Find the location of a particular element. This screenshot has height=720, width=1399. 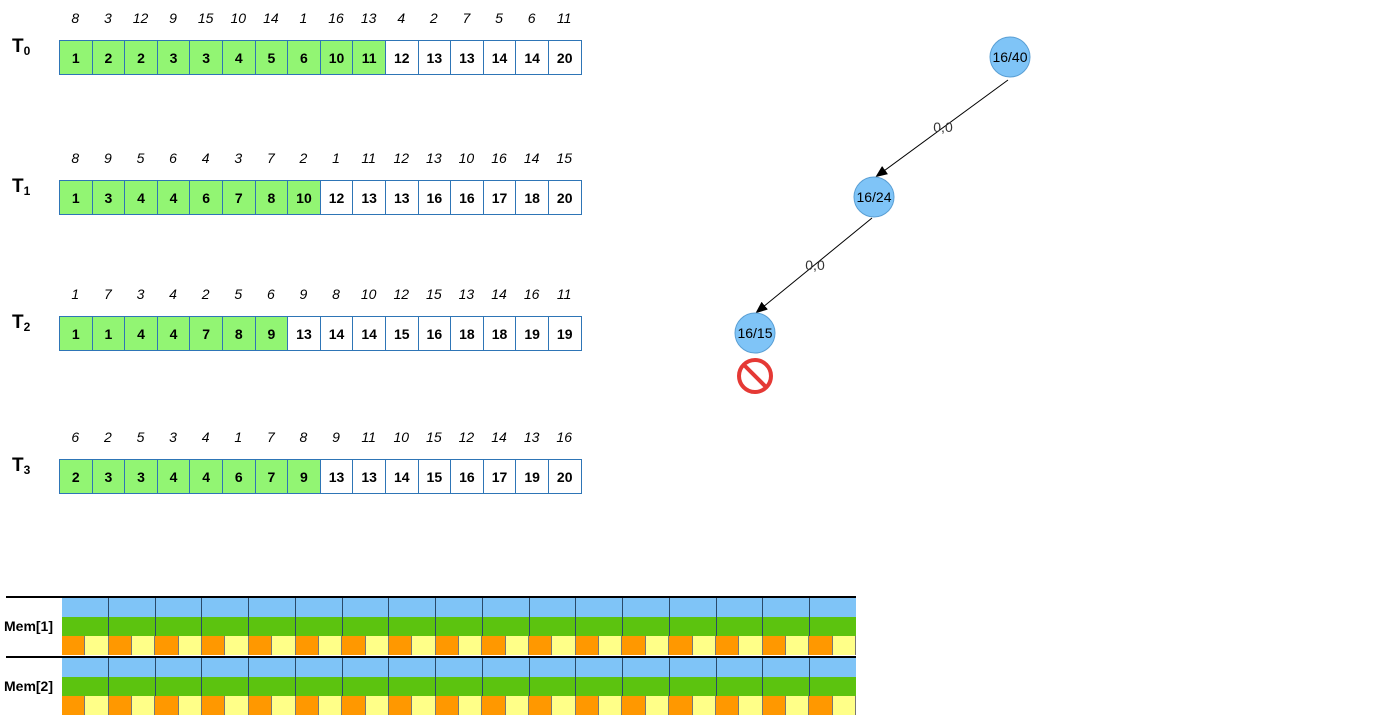

value-list: 1 3 4 4 6 7 8 10 12 13 13 16 16 17 18 20 is located at coordinates (320, 197).